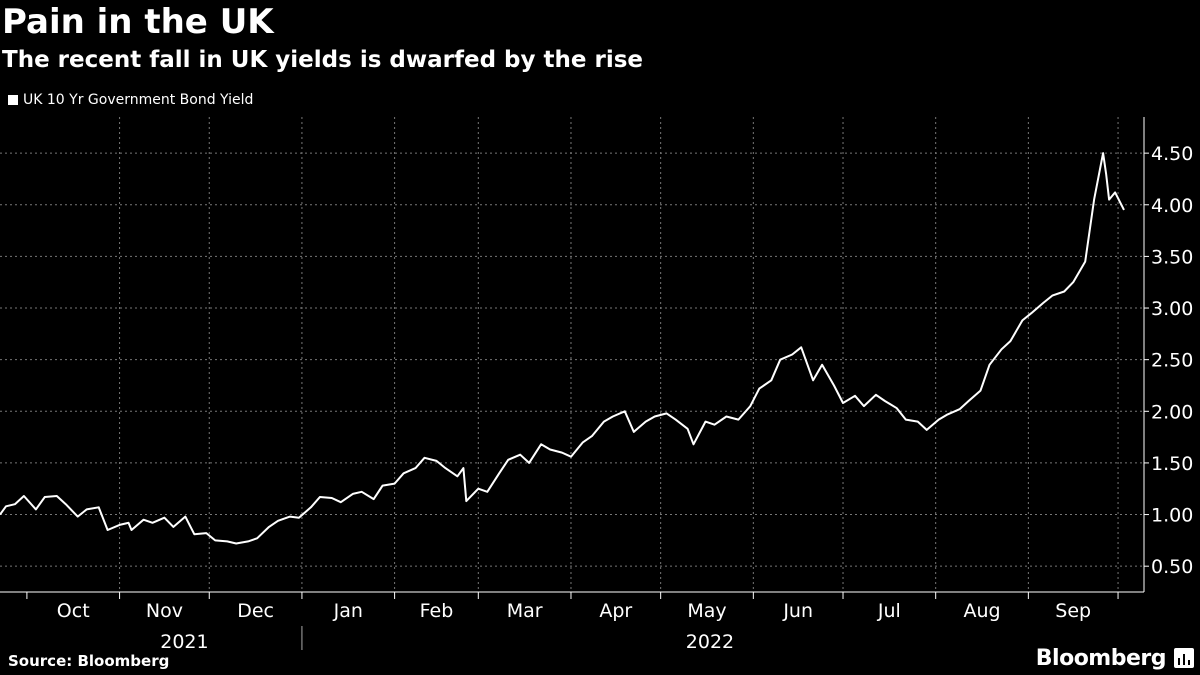 The width and height of the screenshot is (1200, 675). Describe the element at coordinates (1184, 658) in the screenshot. I see `bloomberg-terminal-icon` at that location.